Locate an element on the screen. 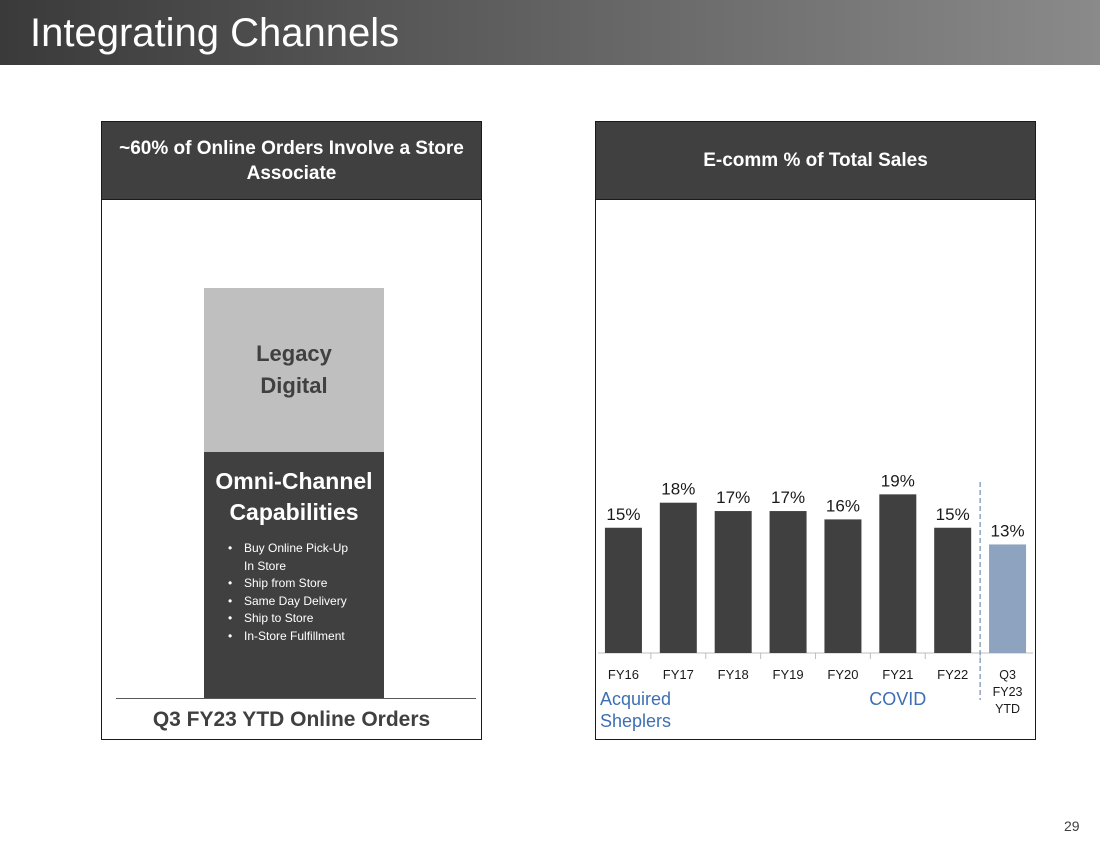  x-tick-label: FY16 is located at coordinates (623, 674).